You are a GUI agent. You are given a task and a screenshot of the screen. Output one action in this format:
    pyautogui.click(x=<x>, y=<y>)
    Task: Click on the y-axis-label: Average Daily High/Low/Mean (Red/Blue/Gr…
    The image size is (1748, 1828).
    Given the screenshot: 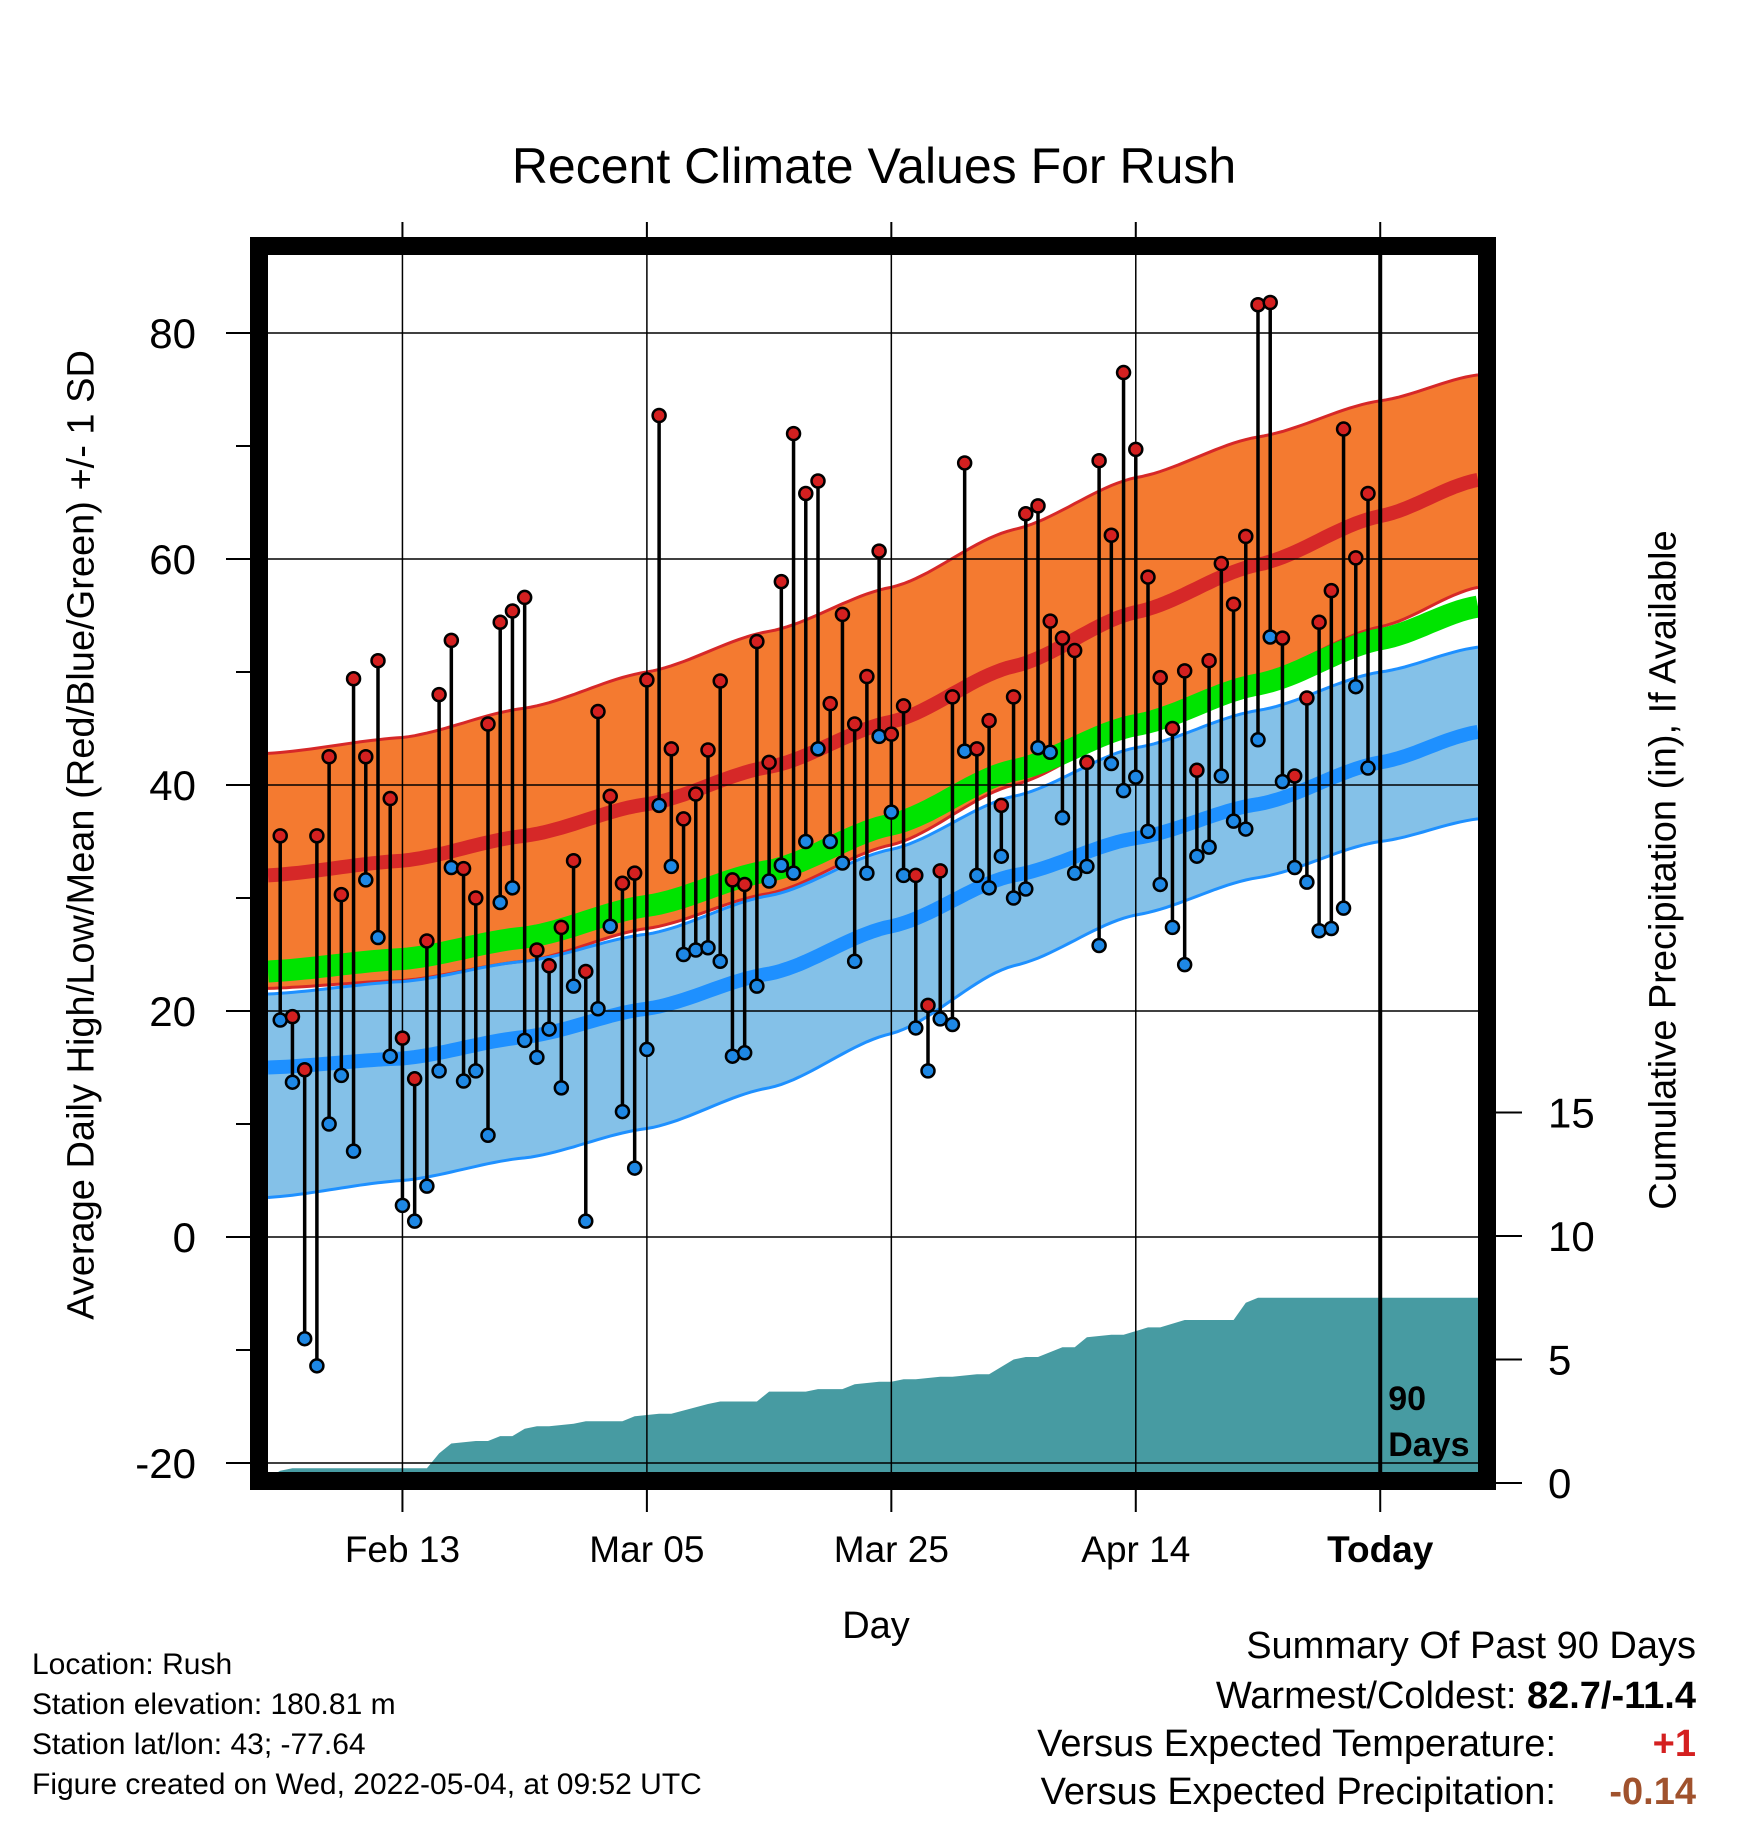 What is the action you would take?
    pyautogui.click(x=81, y=835)
    